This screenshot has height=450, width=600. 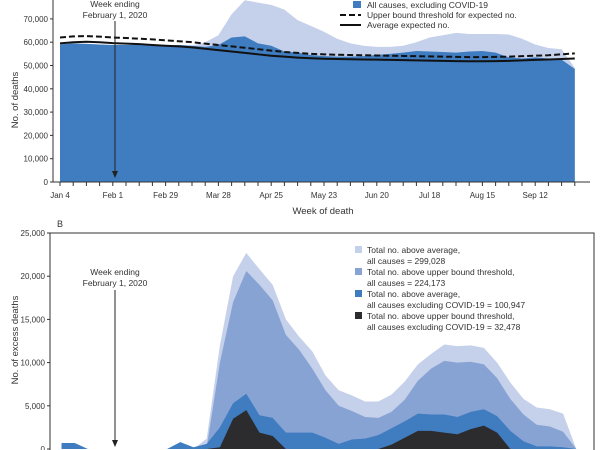 I want to click on legend-label-above-avg-excl-2: all causes excluding COVID-19 = 100,947, so click(x=446, y=305).